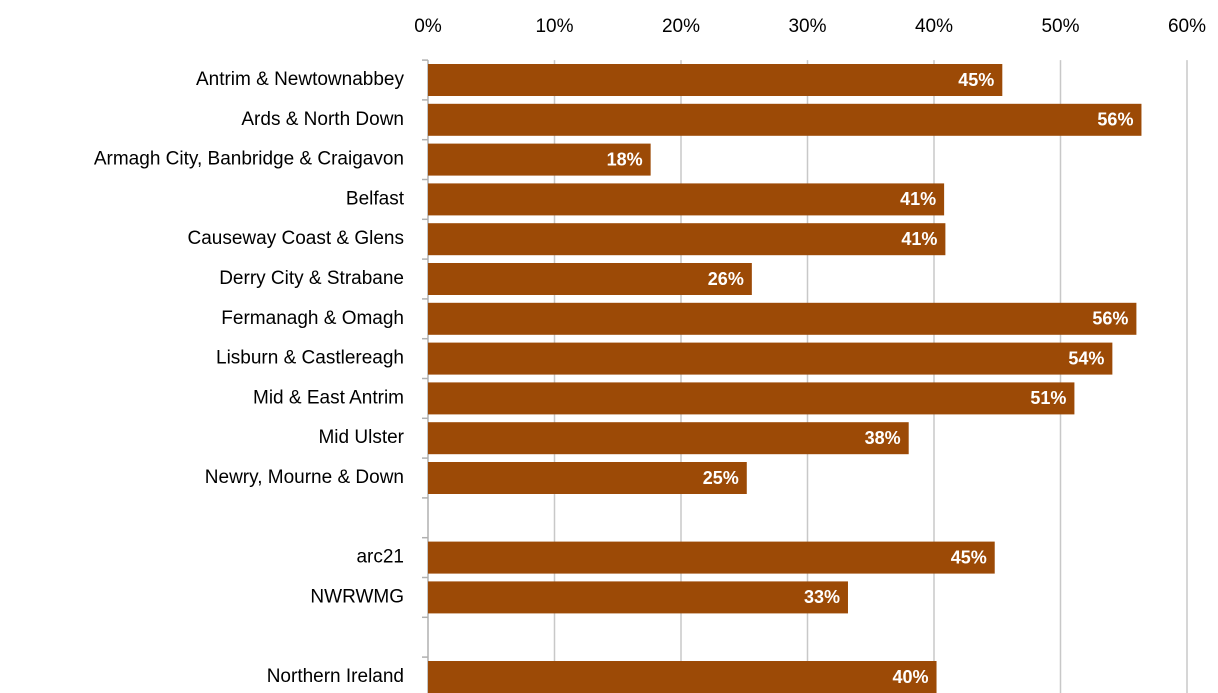  I want to click on x-tick-label: 10%, so click(554, 26).